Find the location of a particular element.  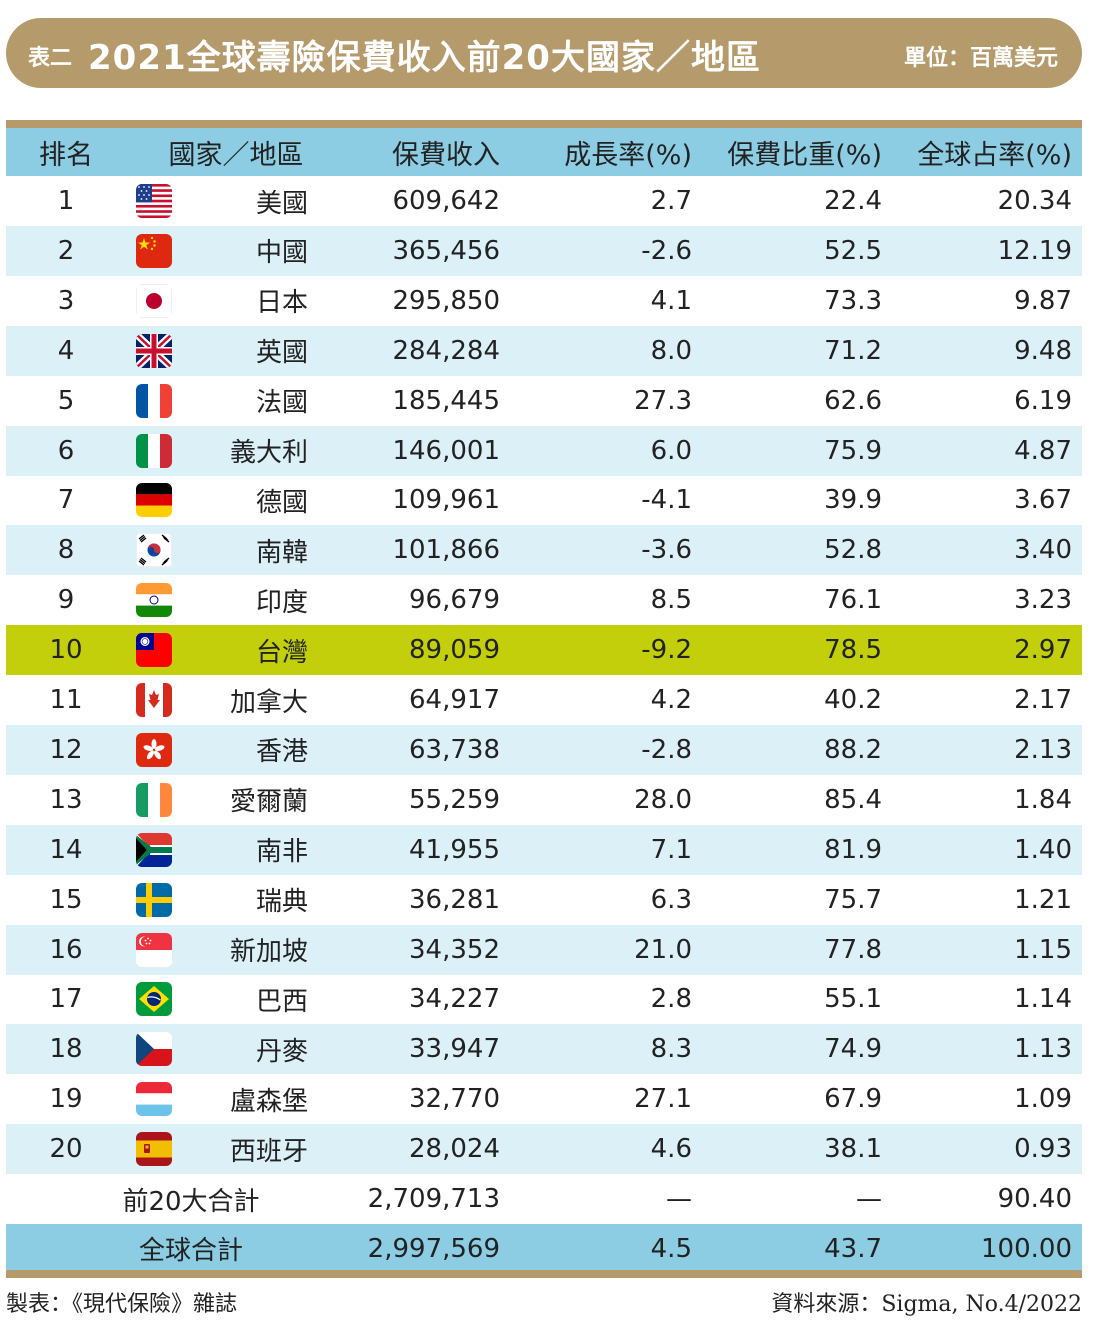

share-cell: 2.17 is located at coordinates (1043, 700).